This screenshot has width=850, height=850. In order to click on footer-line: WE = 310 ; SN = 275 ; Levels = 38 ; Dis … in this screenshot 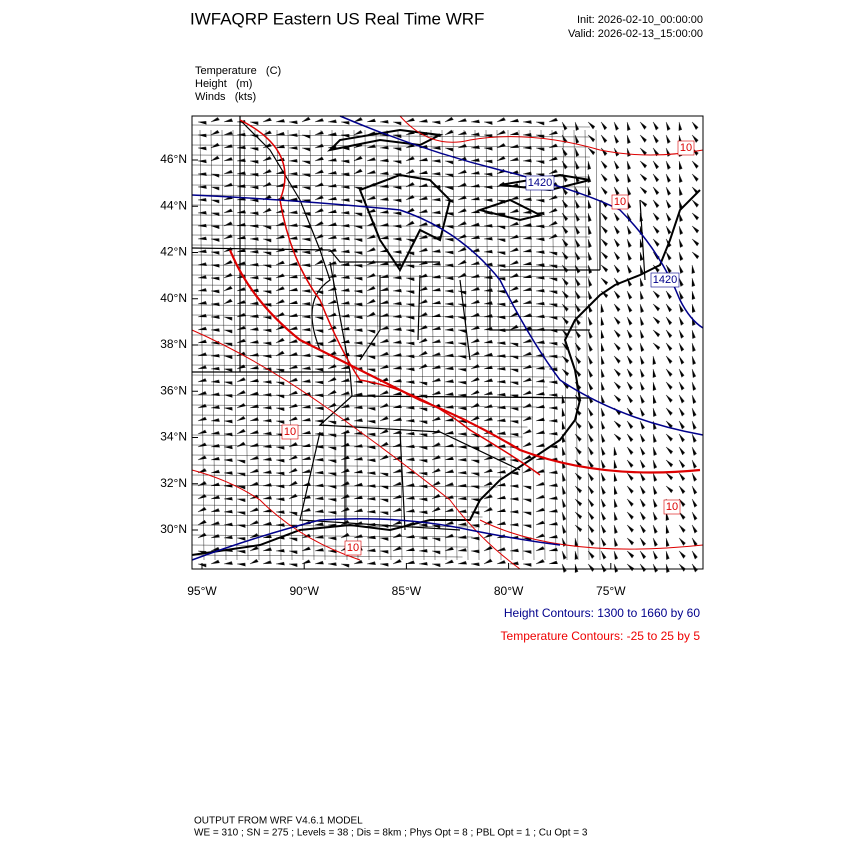, I will do `click(391, 833)`.